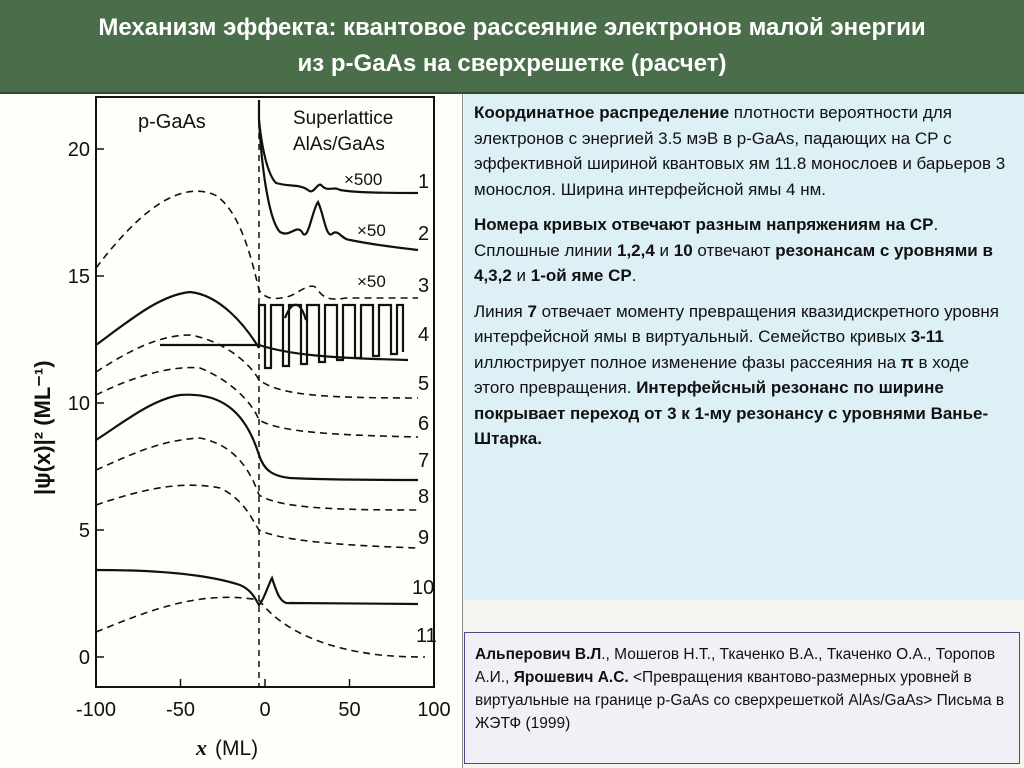 The height and width of the screenshot is (768, 1024). What do you see at coordinates (172, 122) in the screenshot?
I see `region-label-pgaas: p-GaAs` at bounding box center [172, 122].